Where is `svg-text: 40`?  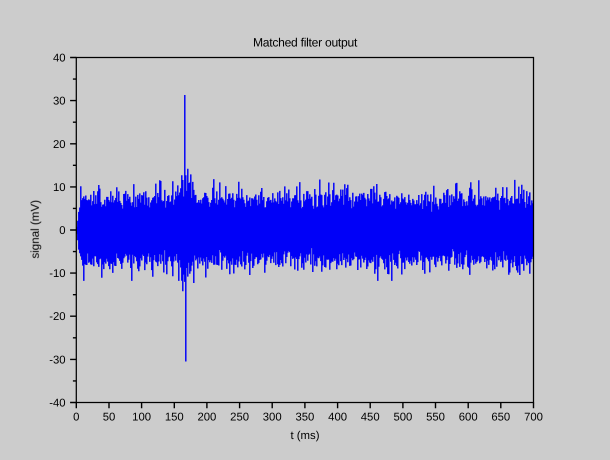
svg-text: 40 is located at coordinates (59, 59).